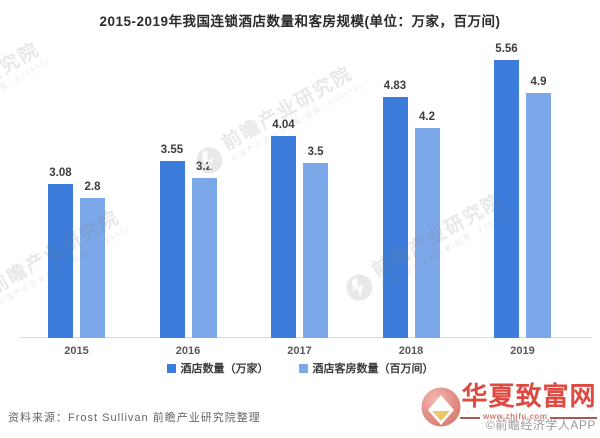 The height and width of the screenshot is (438, 600). I want to click on bar-hotels-2015, so click(60, 261).